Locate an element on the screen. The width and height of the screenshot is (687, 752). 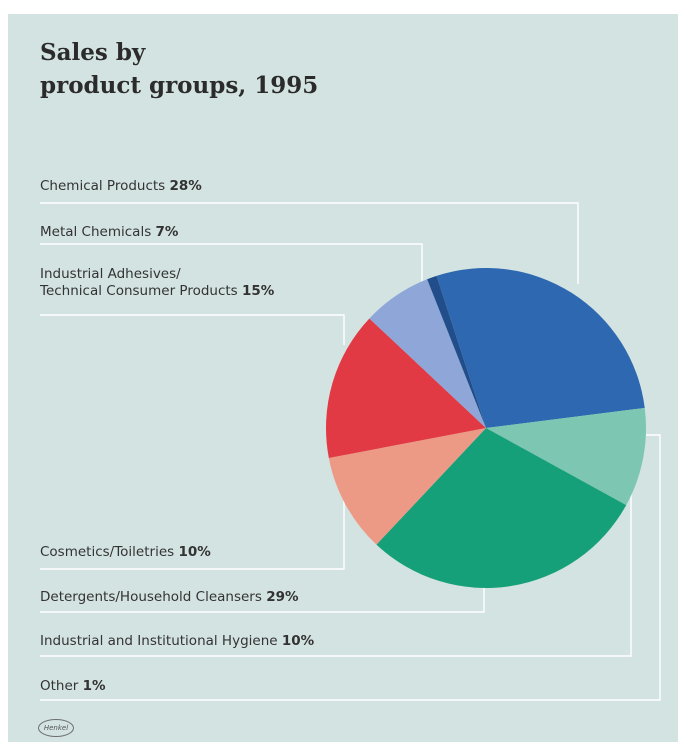
chart-title: Sales by product groups, 1995 is located at coordinates (230, 69).